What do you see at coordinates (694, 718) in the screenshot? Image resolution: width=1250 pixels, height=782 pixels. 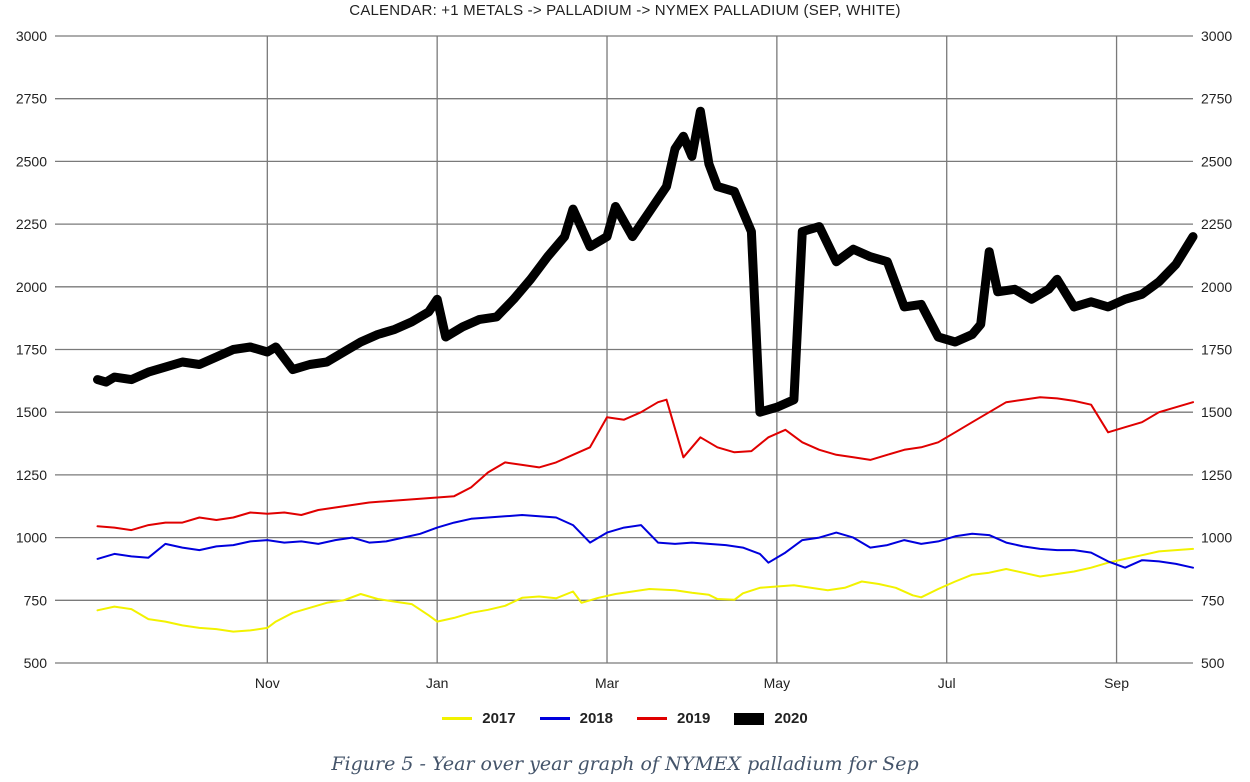 I see `legend-label: 2019` at bounding box center [694, 718].